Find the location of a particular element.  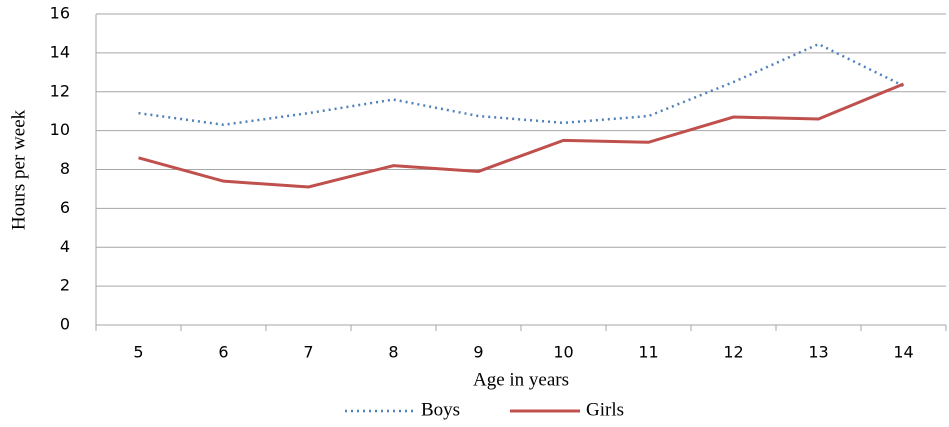

x-tick-label: 14 is located at coordinates (903, 352).